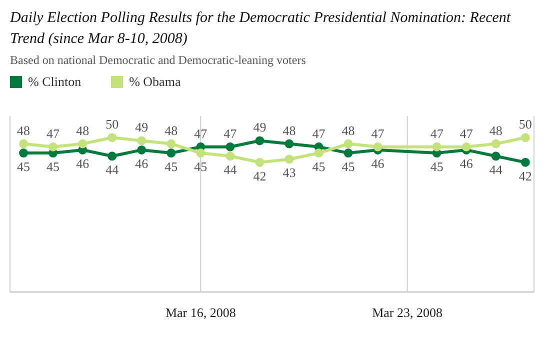 The height and width of the screenshot is (341, 550). What do you see at coordinates (154, 82) in the screenshot?
I see `legend-label: % Obama` at bounding box center [154, 82].